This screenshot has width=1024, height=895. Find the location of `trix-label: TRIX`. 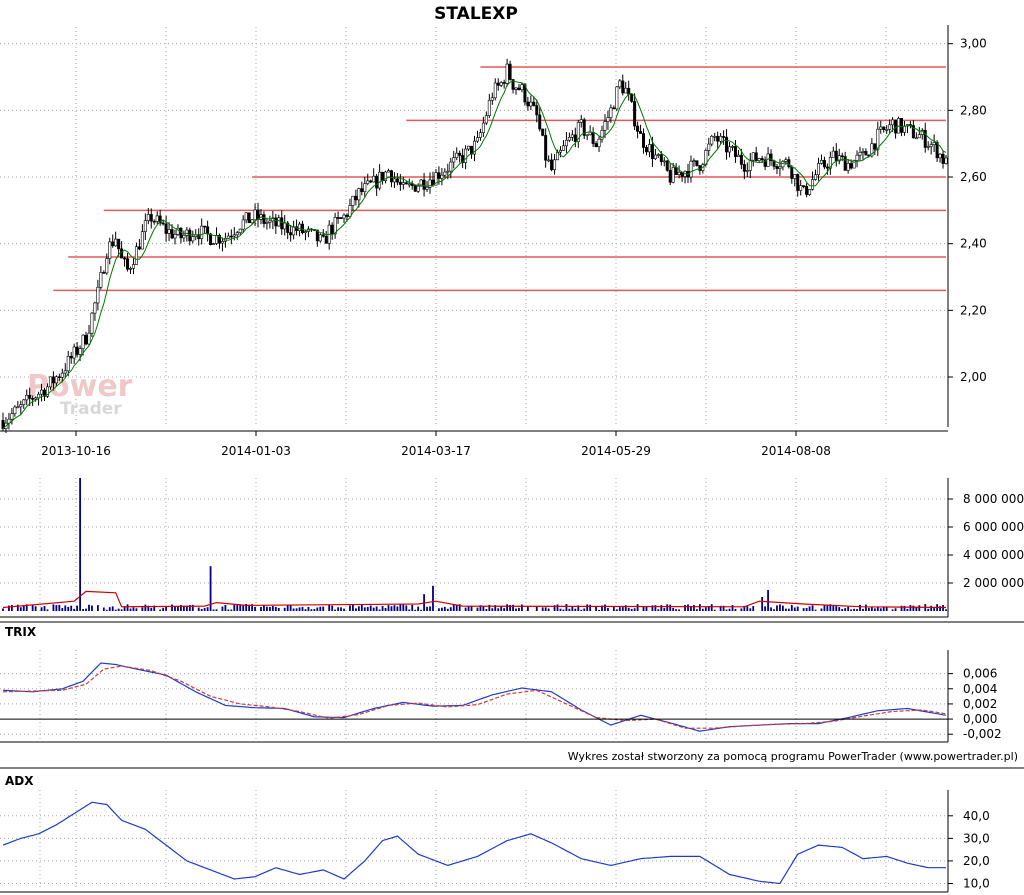

trix-label: TRIX is located at coordinates (21, 632).